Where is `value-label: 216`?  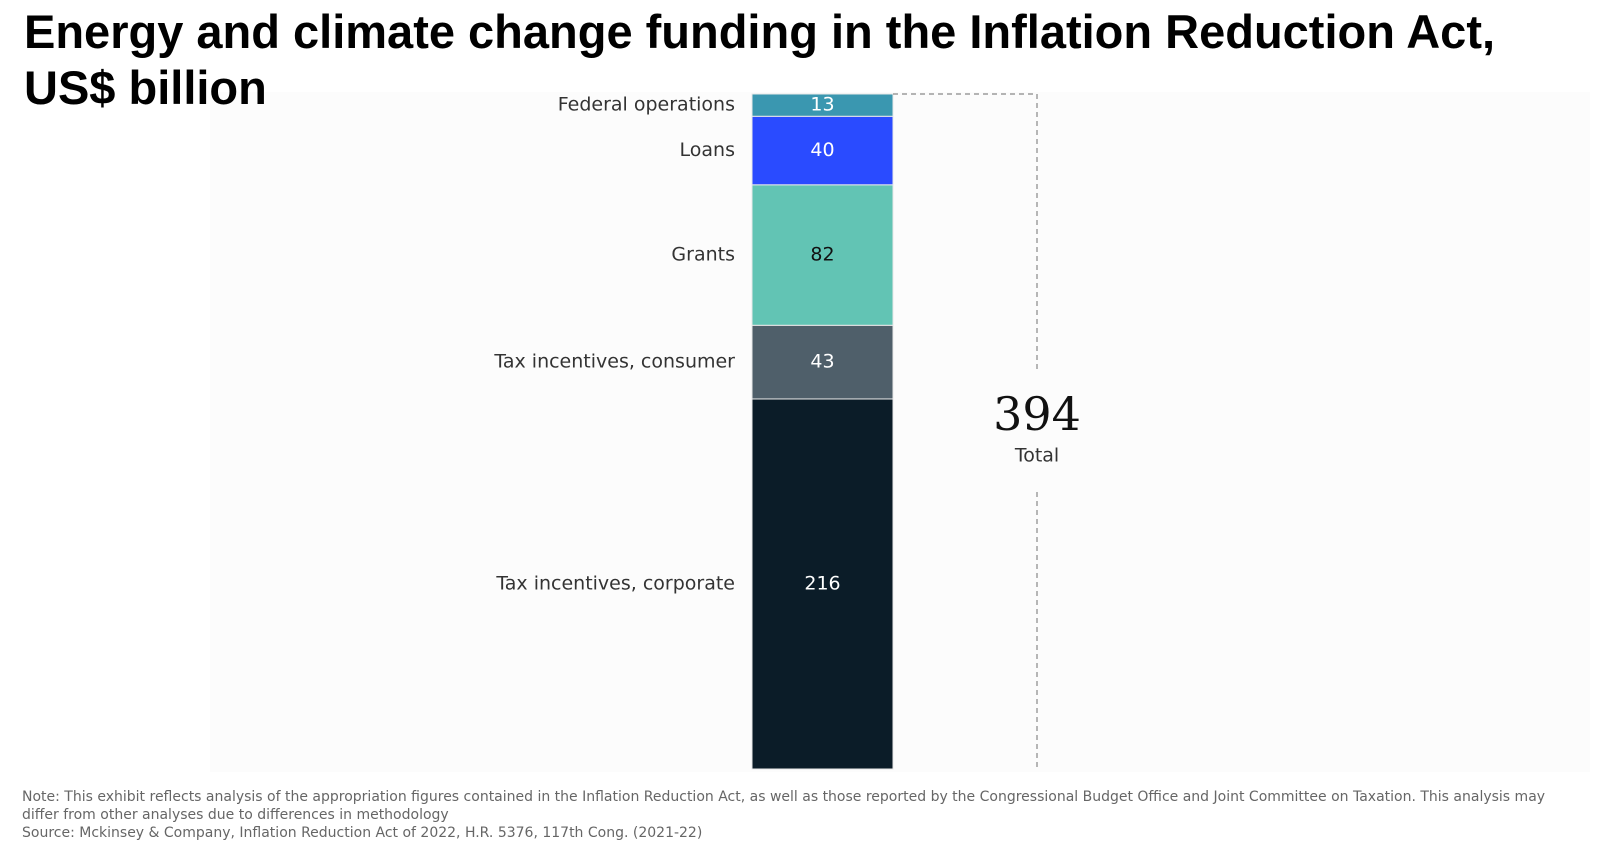
value-label: 216 is located at coordinates (822, 583).